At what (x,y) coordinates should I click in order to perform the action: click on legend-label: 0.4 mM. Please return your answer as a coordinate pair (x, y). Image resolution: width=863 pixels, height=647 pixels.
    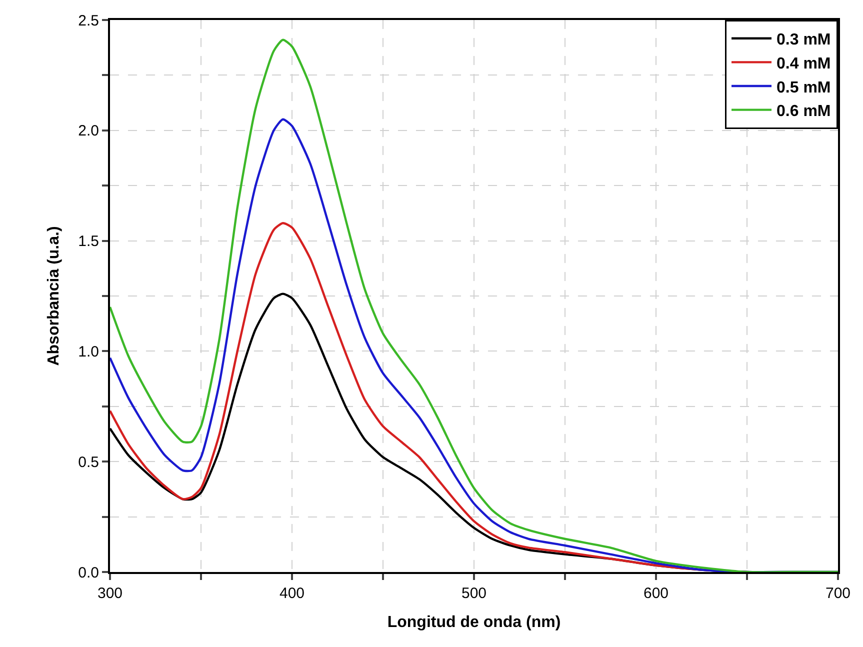
    Looking at the image, I should click on (803, 63).